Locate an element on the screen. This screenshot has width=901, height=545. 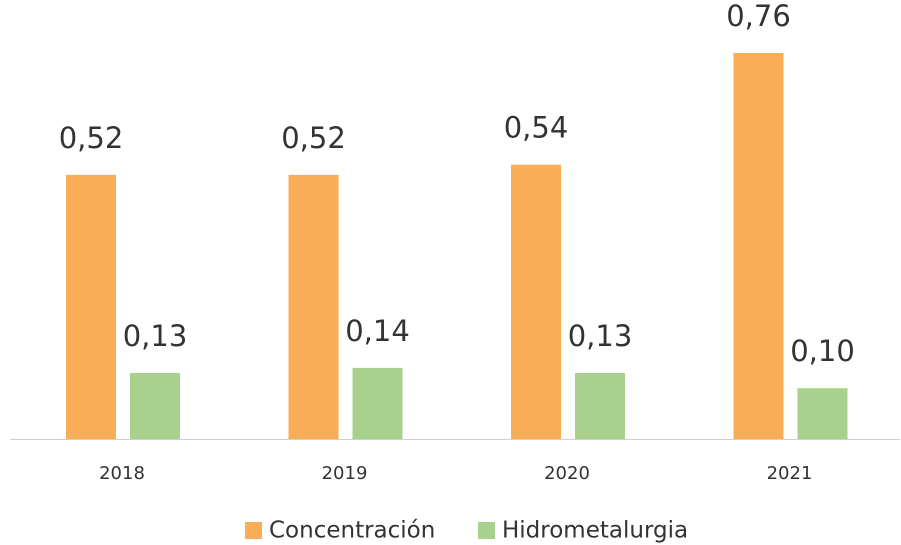
x-tick-label: 2021 is located at coordinates (790, 473).